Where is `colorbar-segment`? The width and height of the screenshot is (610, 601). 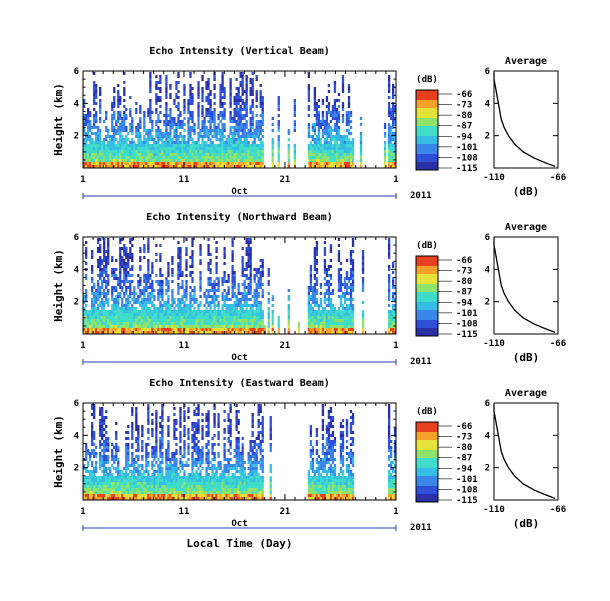
colorbar-segment is located at coordinates (427, 283).